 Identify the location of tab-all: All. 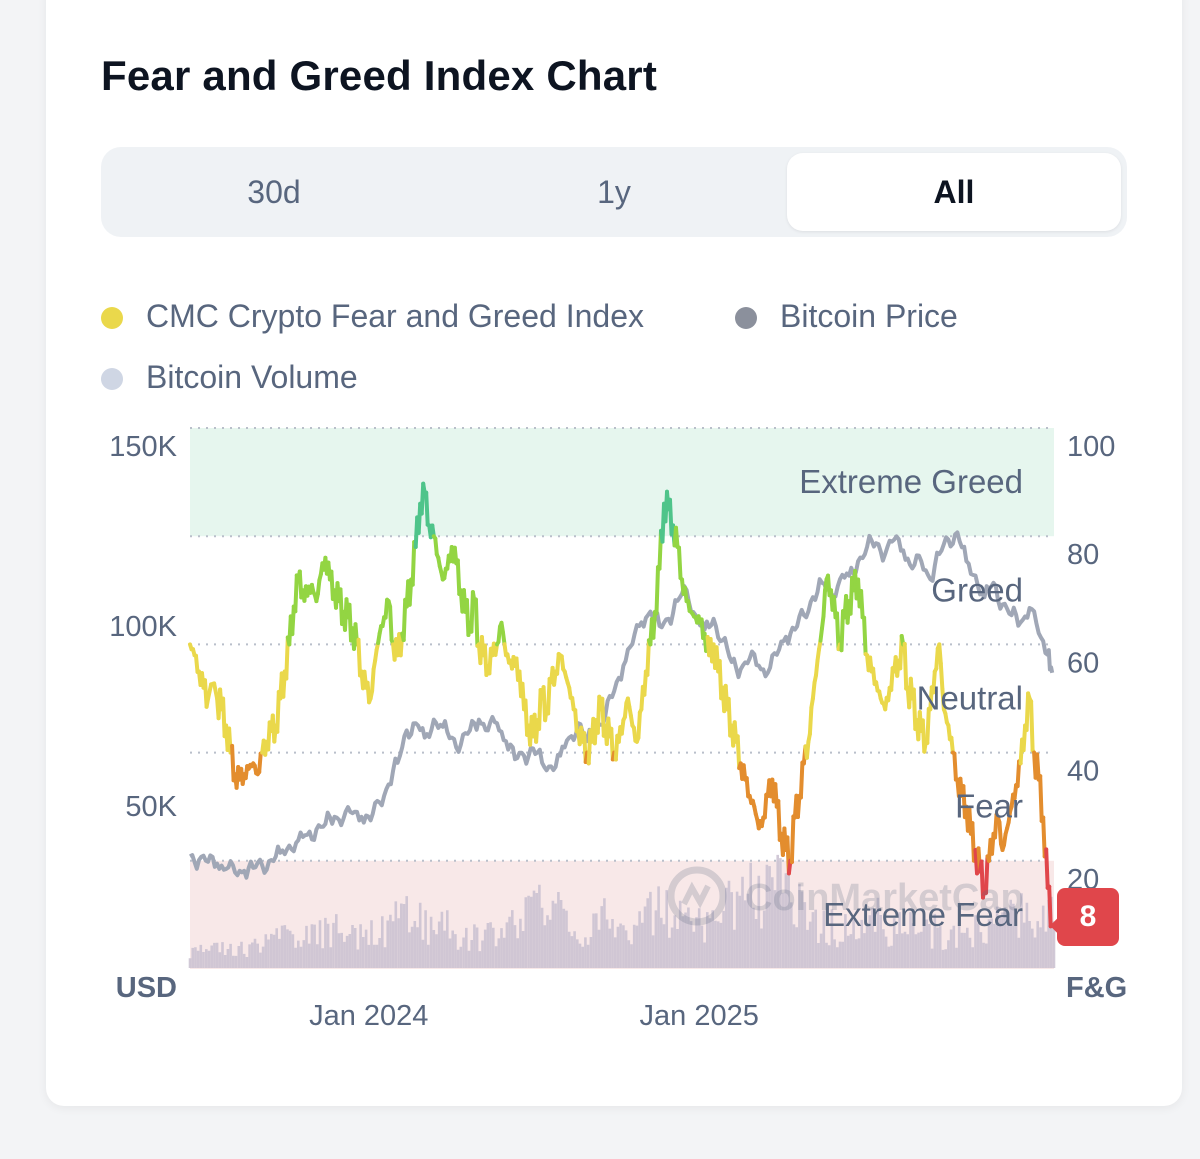
(954, 192).